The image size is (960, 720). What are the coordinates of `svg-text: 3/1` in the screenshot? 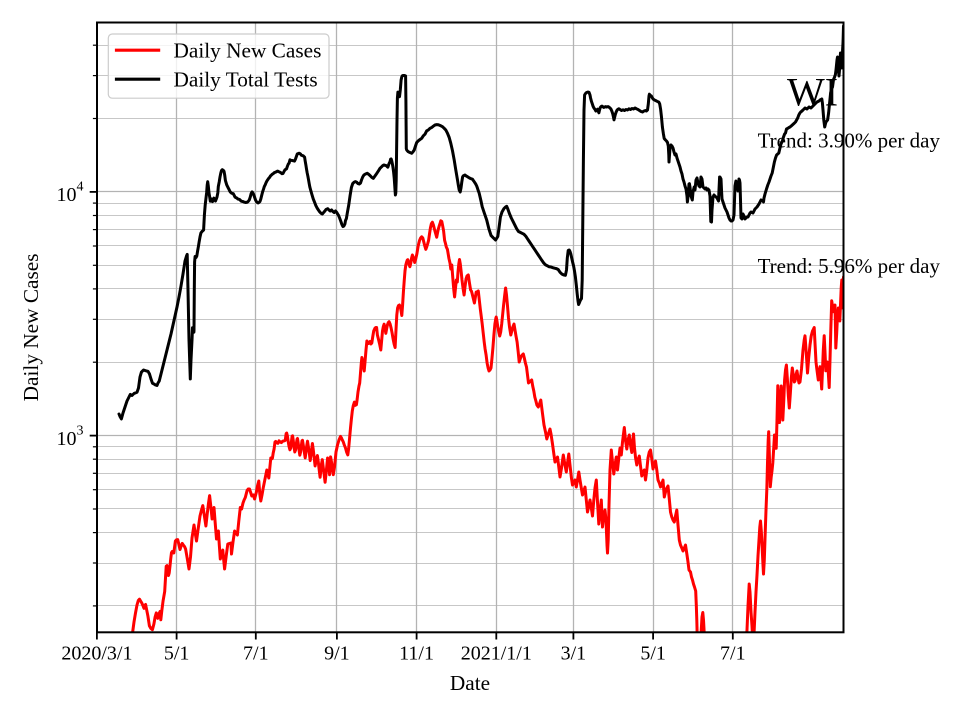 It's located at (574, 654).